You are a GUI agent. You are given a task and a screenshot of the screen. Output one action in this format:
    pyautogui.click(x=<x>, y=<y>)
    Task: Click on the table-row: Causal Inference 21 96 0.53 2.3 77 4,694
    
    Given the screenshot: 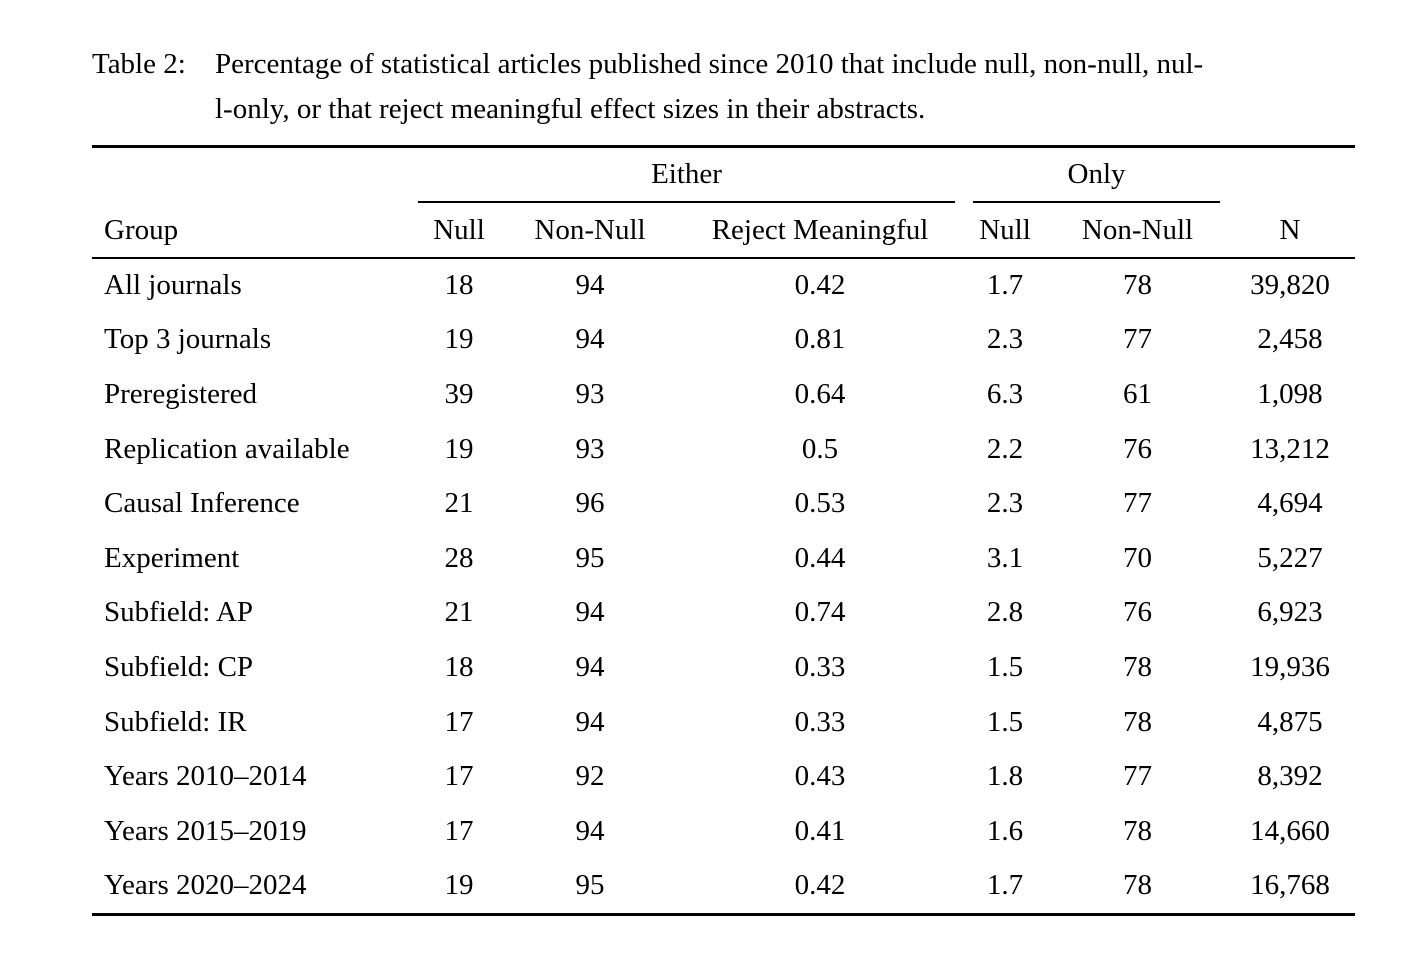 What is the action you would take?
    pyautogui.click(x=723, y=503)
    